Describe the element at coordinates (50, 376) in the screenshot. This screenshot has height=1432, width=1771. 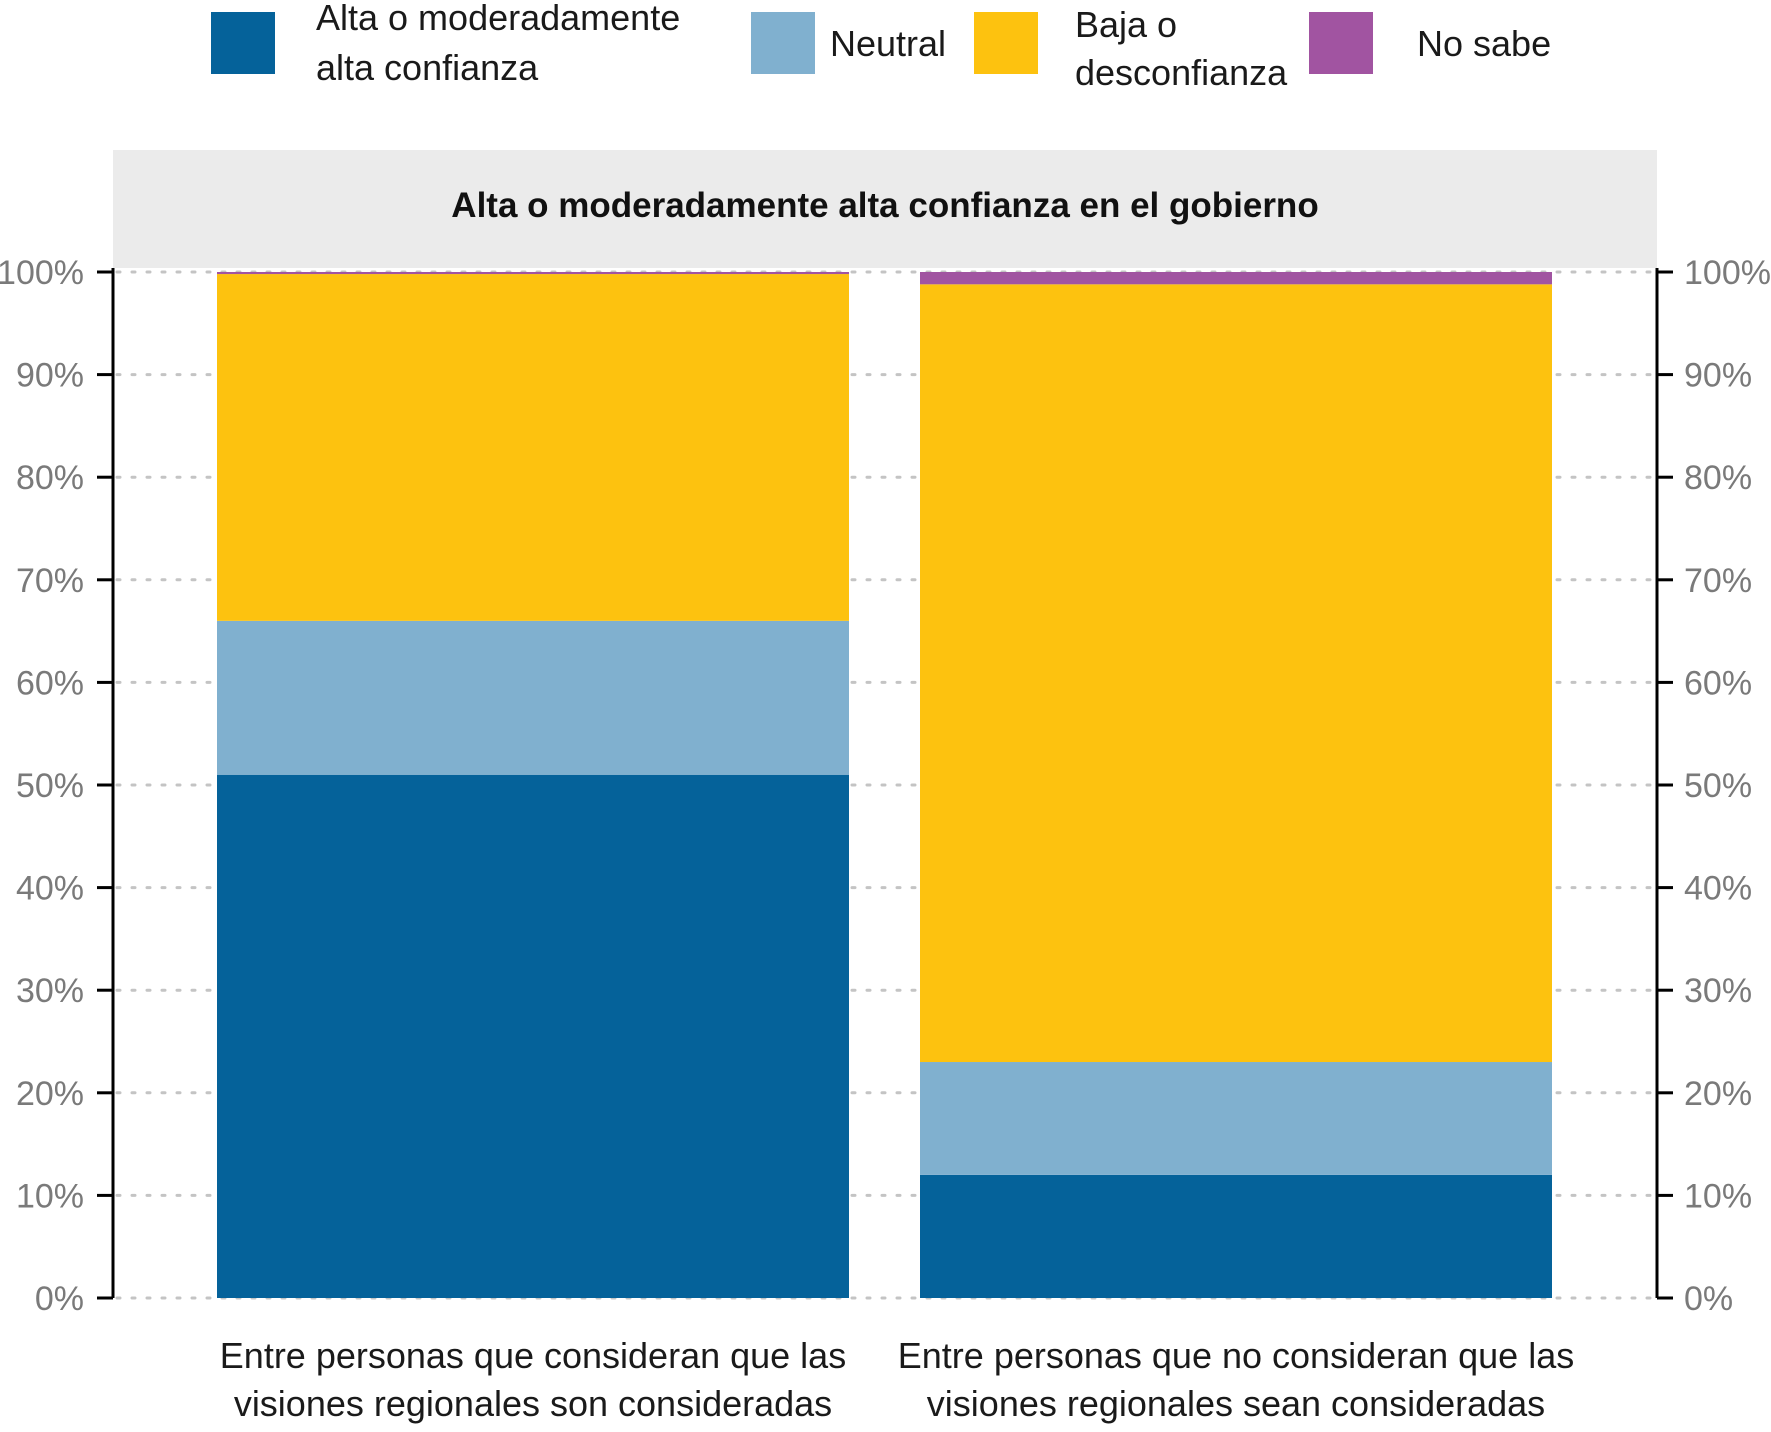
I see `y-tick-label-left: 90%` at that location.